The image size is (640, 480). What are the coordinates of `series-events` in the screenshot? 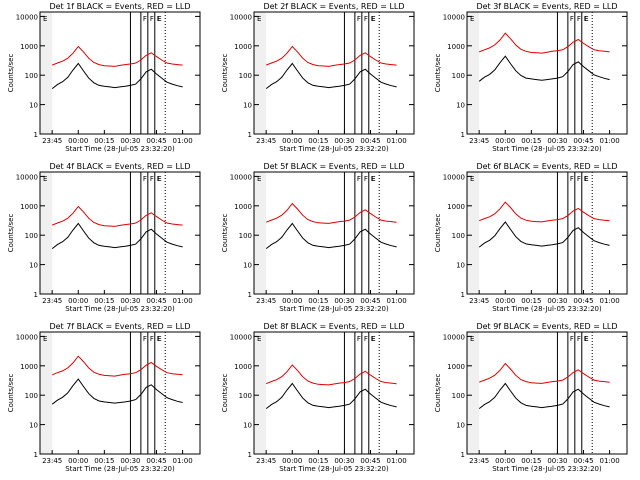 It's located at (331, 395).